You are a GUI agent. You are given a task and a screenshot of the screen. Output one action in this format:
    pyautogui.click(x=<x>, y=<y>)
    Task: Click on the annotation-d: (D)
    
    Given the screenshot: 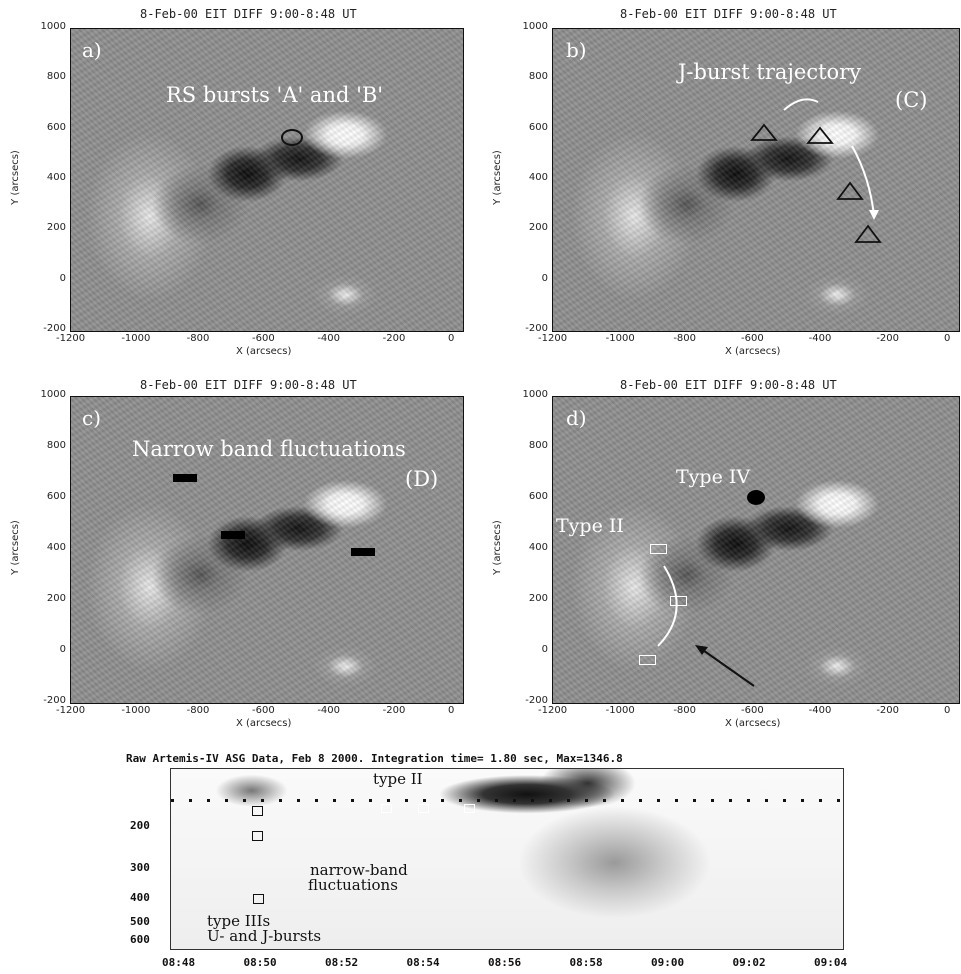 What is the action you would take?
    pyautogui.click(x=422, y=479)
    